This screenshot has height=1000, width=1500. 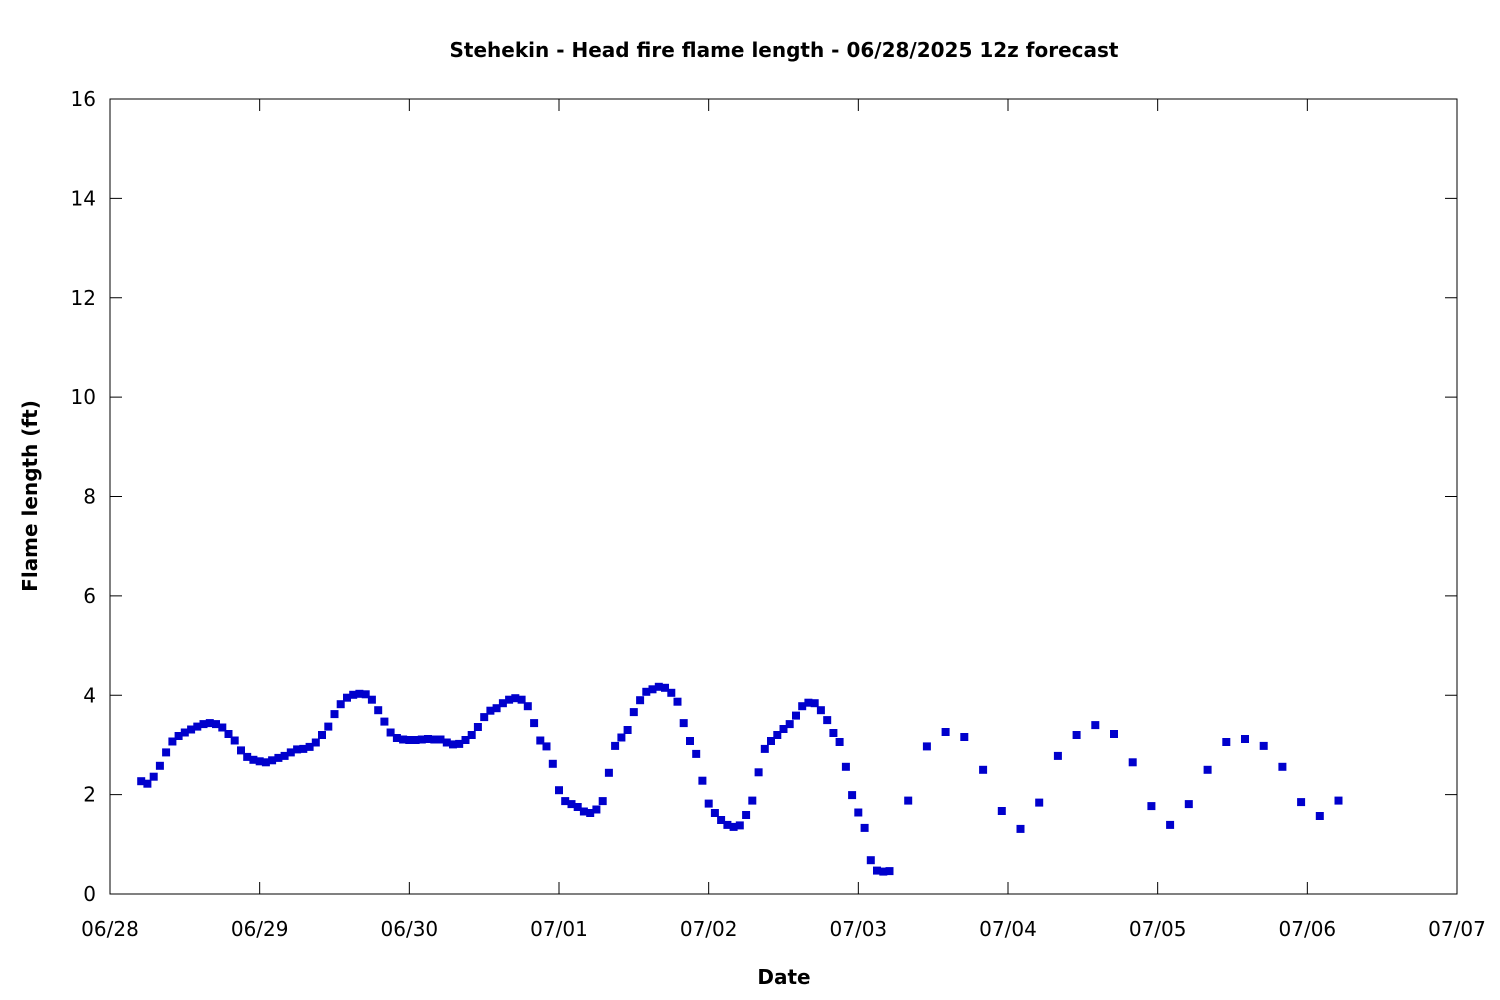 I want to click on x-tick-label: 07/04, so click(x=1008, y=929).